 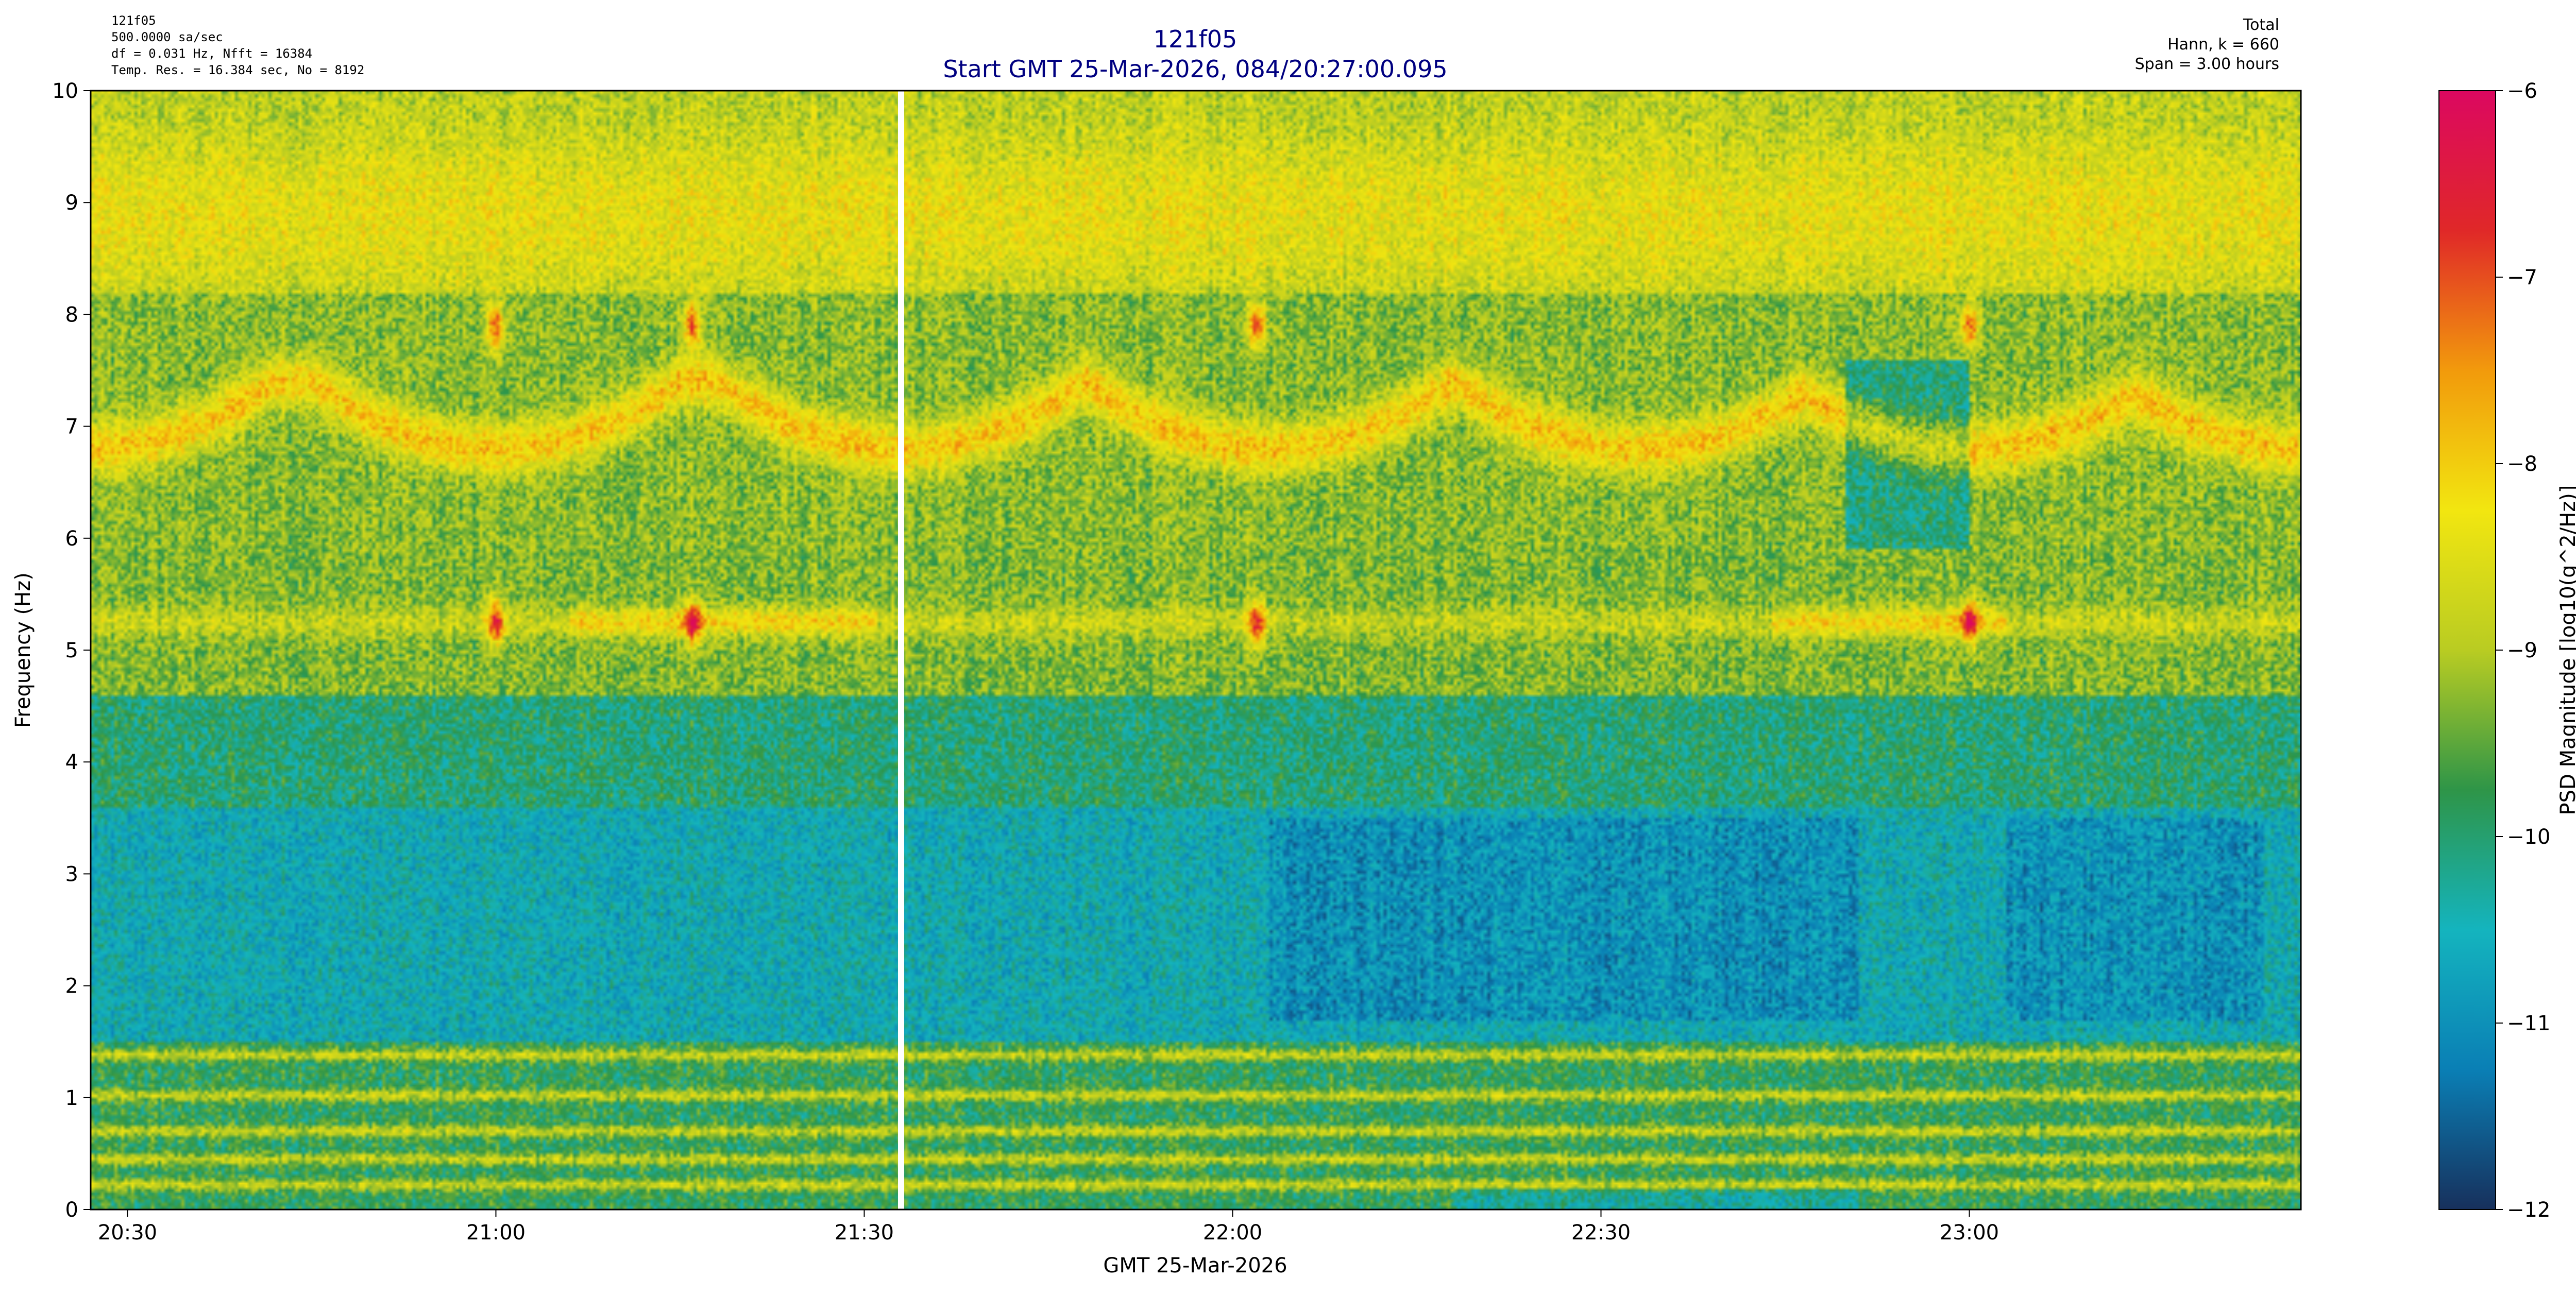 What do you see at coordinates (496, 1233) in the screenshot?
I see `x-tick-label: 21:00` at bounding box center [496, 1233].